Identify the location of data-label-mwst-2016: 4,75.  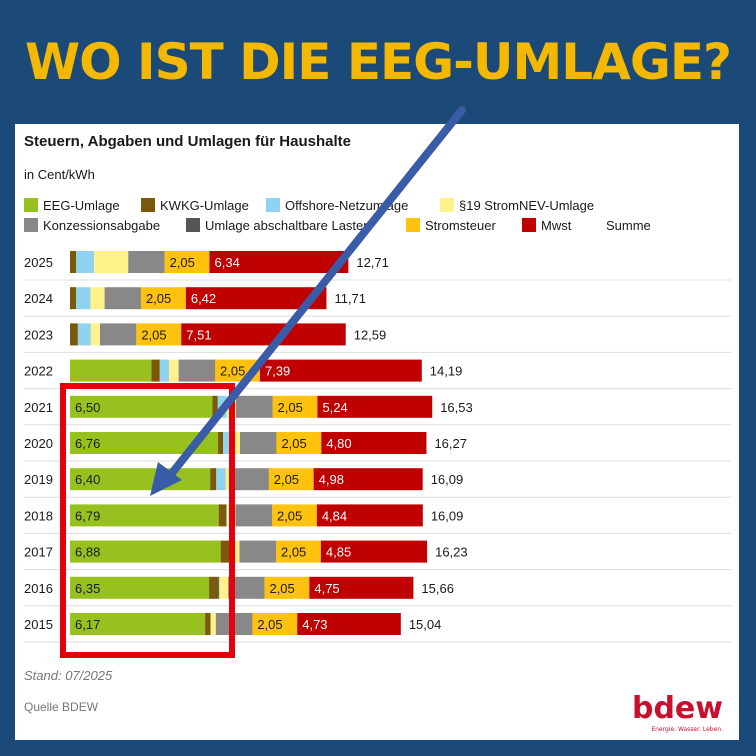
(326, 588).